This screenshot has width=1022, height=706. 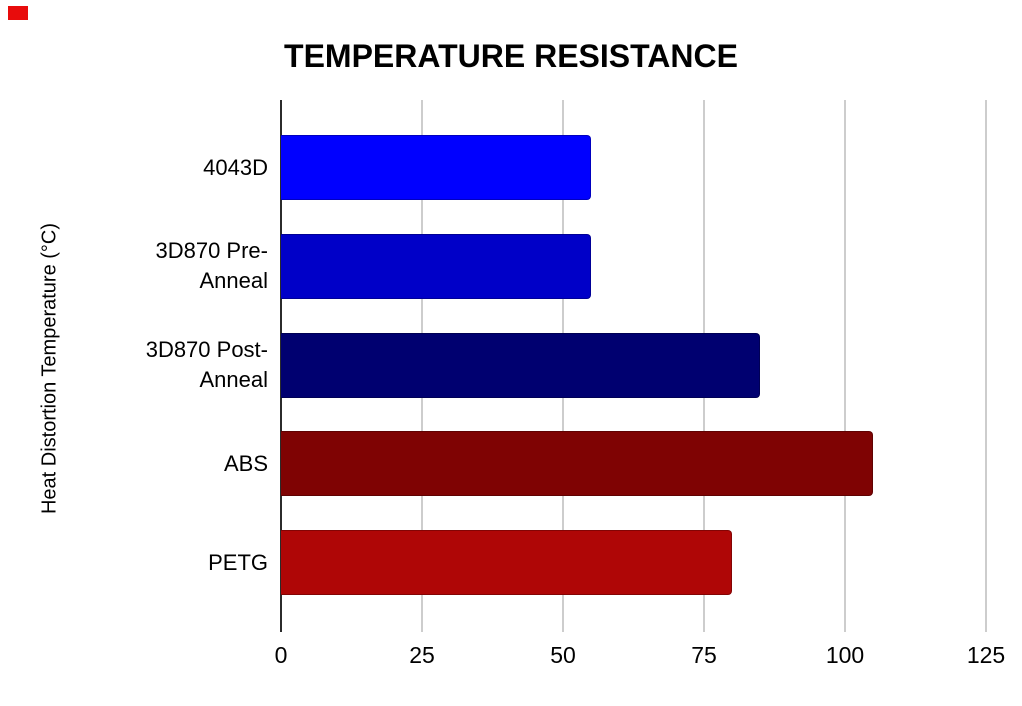 I want to click on bar-3d870-post-anneal, so click(x=521, y=365).